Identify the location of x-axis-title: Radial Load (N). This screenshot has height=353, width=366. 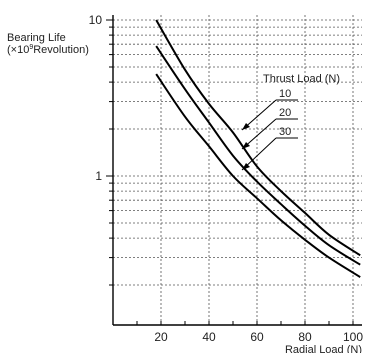
(323, 348).